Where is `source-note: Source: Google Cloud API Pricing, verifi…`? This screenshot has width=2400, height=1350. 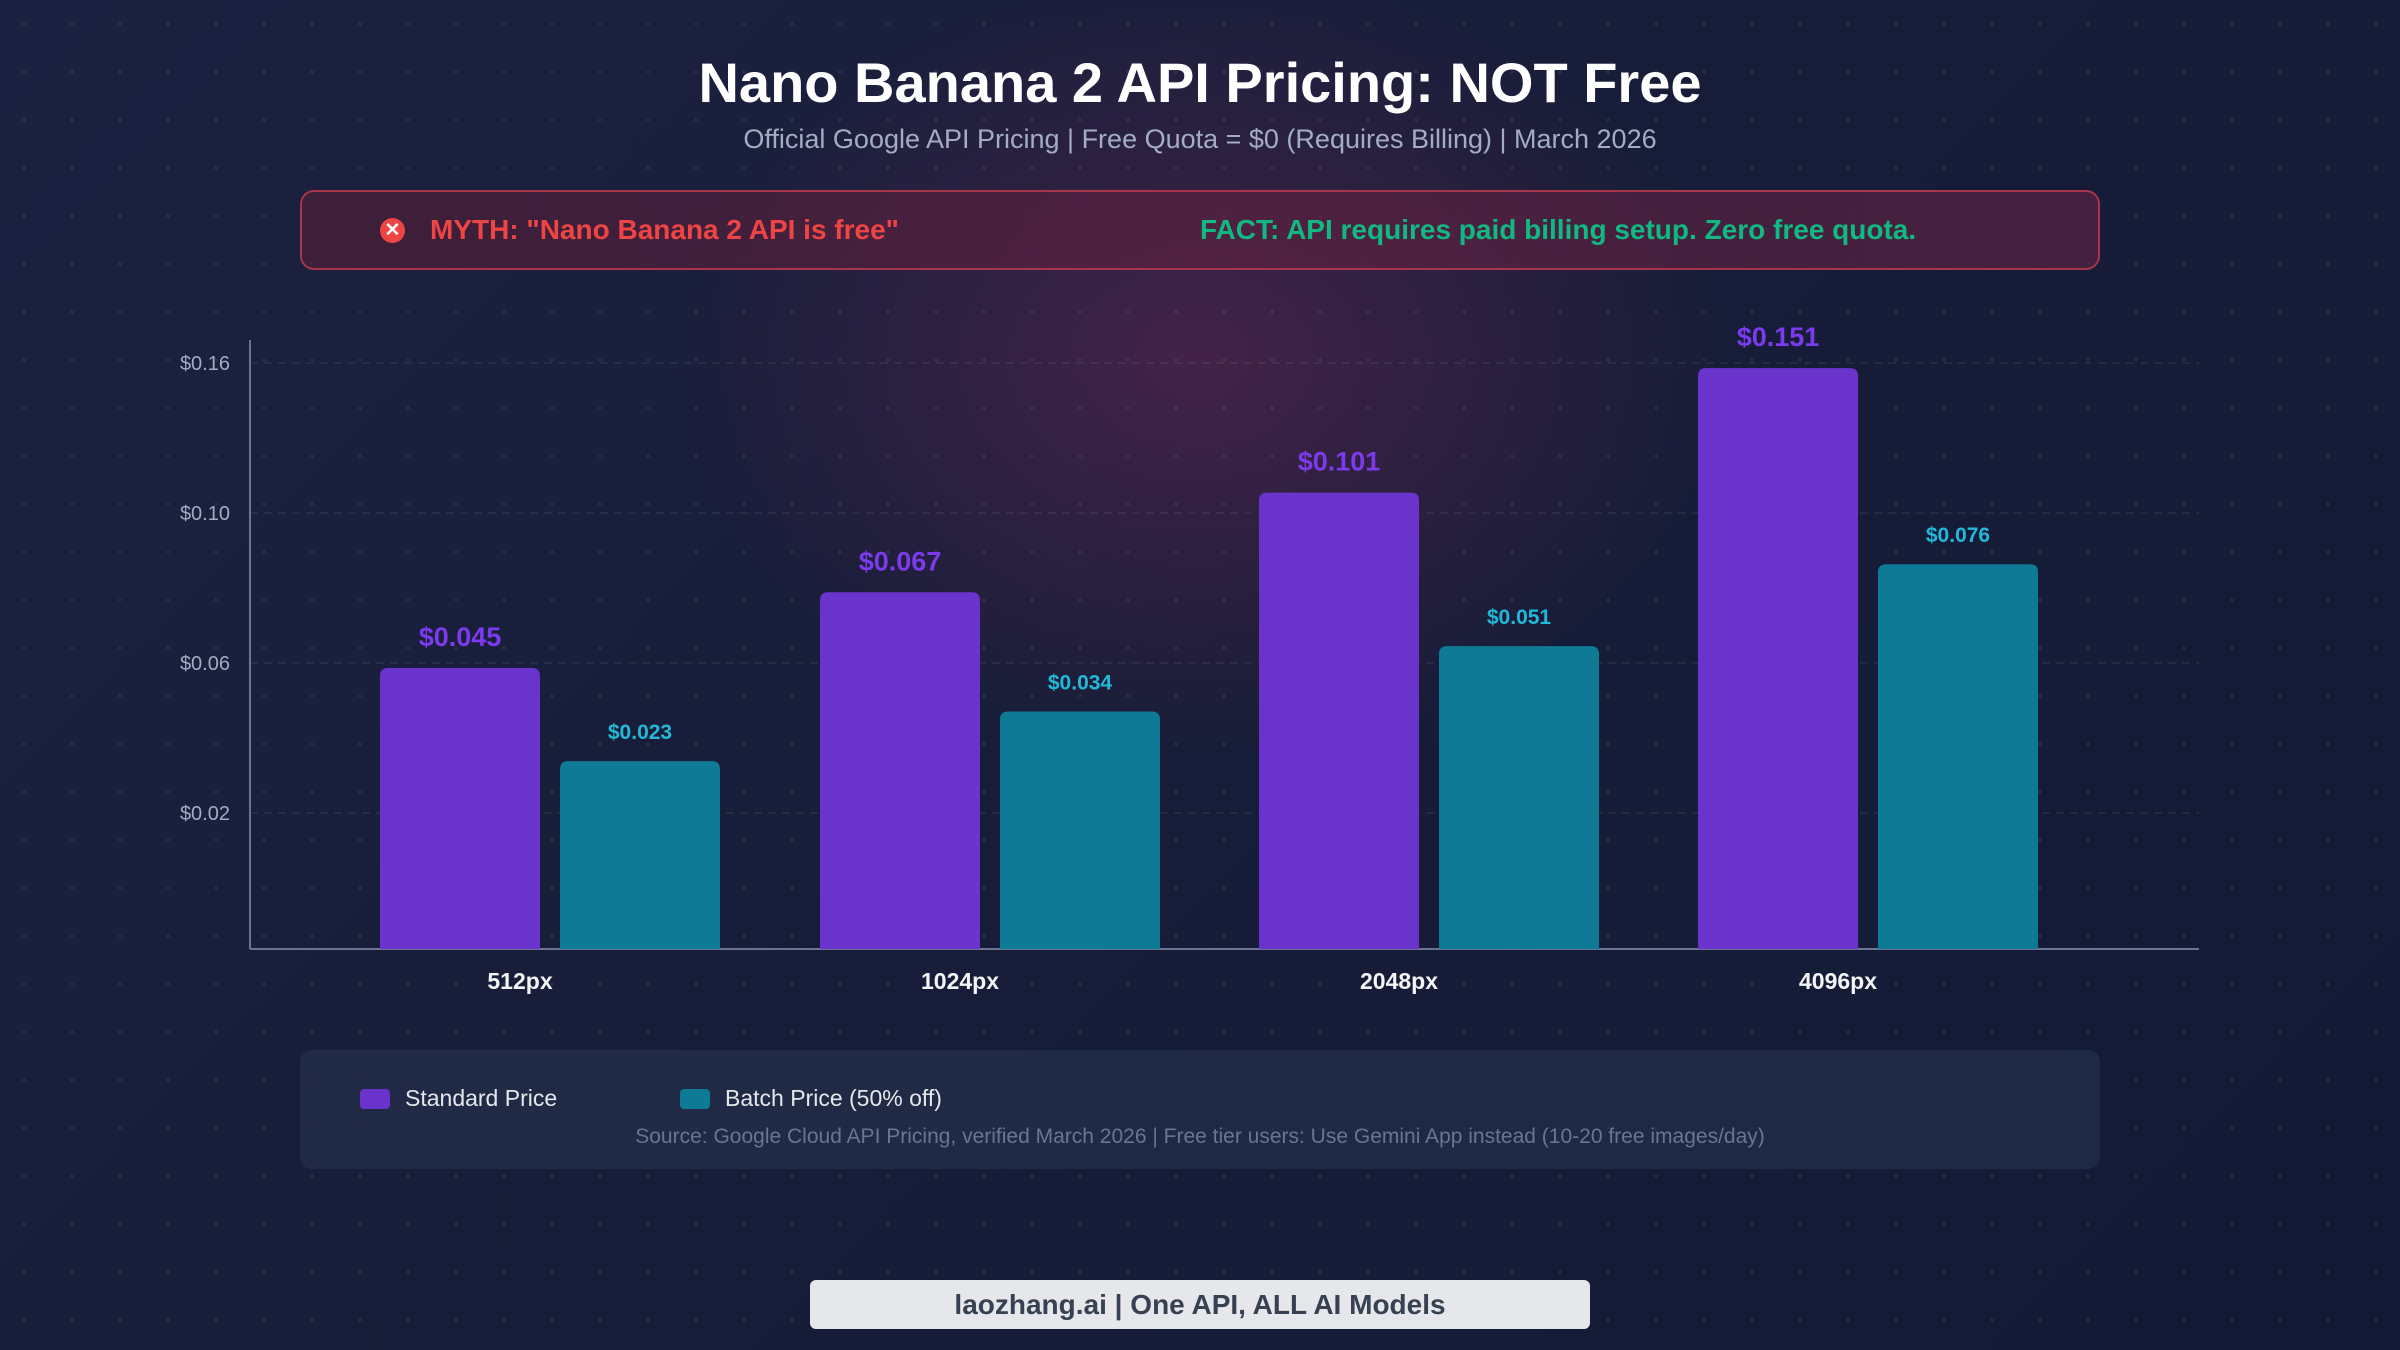 source-note: Source: Google Cloud API Pricing, verifi… is located at coordinates (1200, 1136).